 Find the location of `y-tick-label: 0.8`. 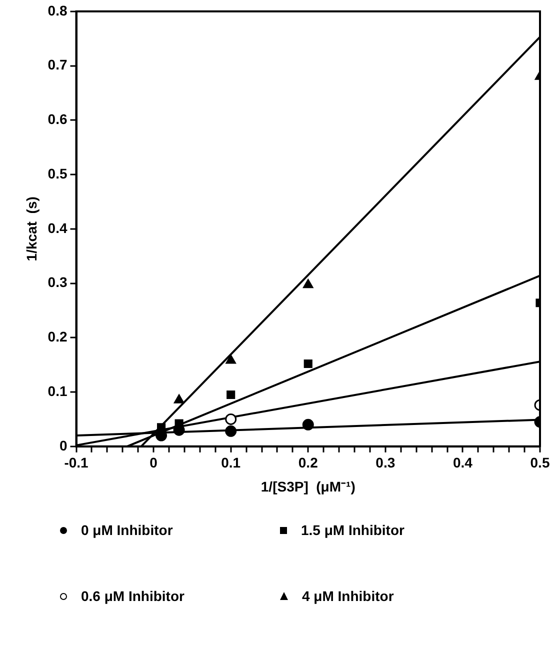

y-tick-label: 0.8 is located at coordinates (58, 10).